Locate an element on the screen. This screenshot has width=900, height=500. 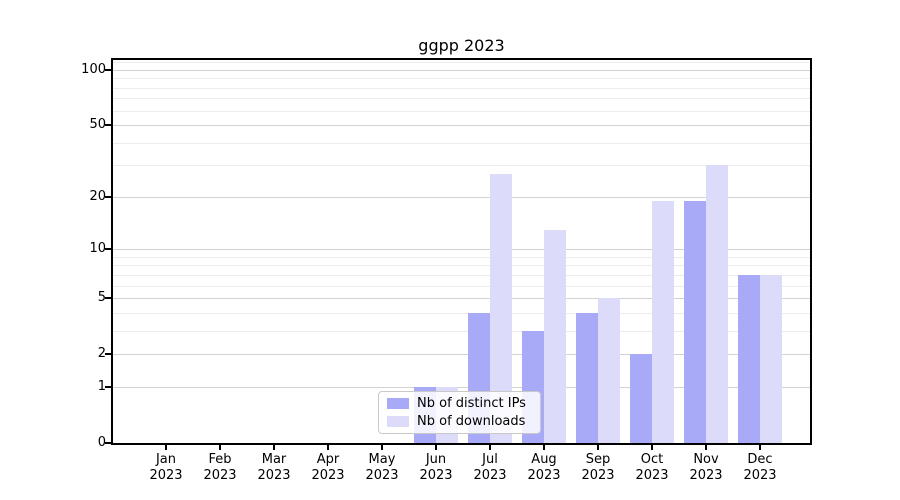
x-tick-year-jan: 2023 is located at coordinates (166, 475).